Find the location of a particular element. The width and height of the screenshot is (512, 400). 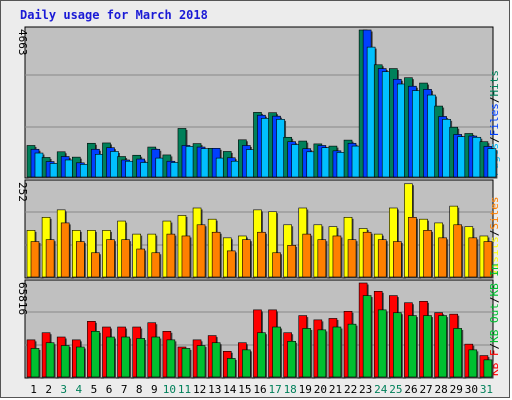

xtick-label-5: 5 is located at coordinates (94, 389).